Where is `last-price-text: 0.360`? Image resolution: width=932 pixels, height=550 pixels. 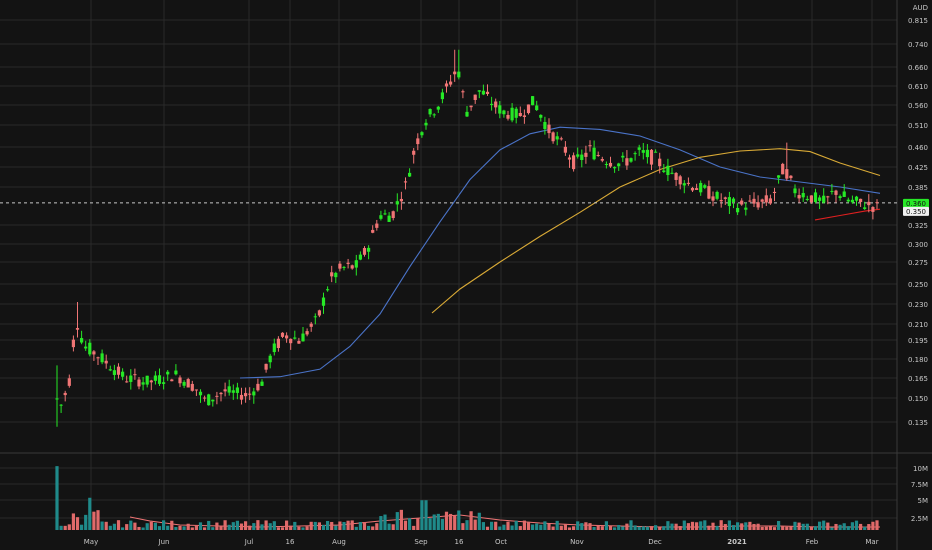
last-price-text: 0.360 is located at coordinates (916, 204).